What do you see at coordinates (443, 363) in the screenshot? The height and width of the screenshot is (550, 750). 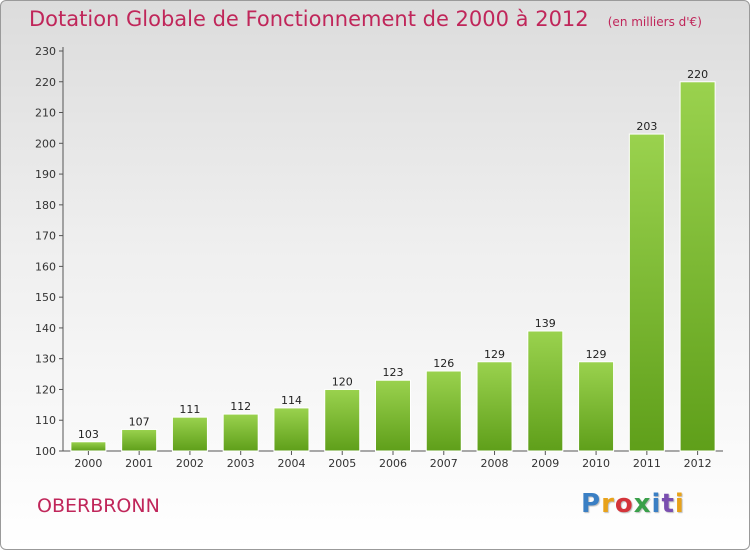 I see `data-label: 126` at bounding box center [443, 363].